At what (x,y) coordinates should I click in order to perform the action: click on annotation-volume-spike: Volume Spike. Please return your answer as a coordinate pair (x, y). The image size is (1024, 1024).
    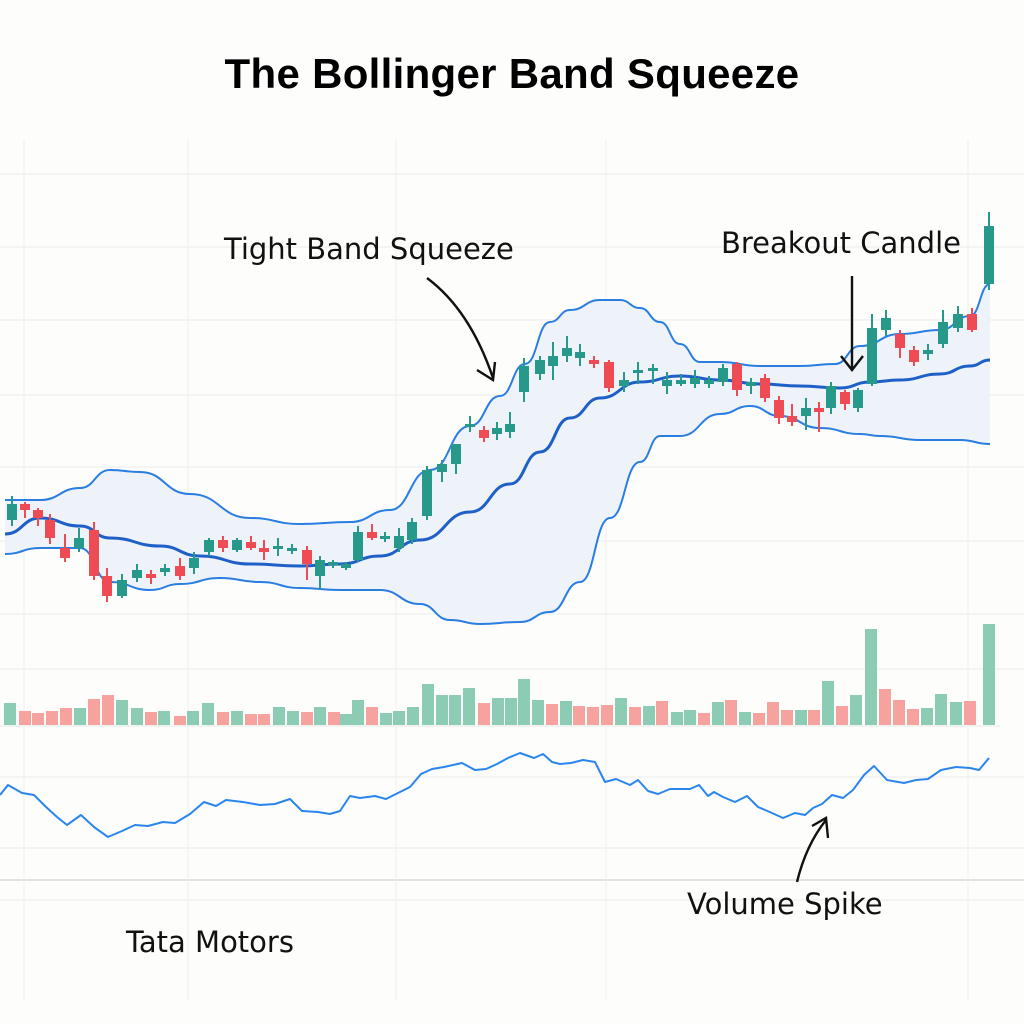
    Looking at the image, I should click on (785, 904).